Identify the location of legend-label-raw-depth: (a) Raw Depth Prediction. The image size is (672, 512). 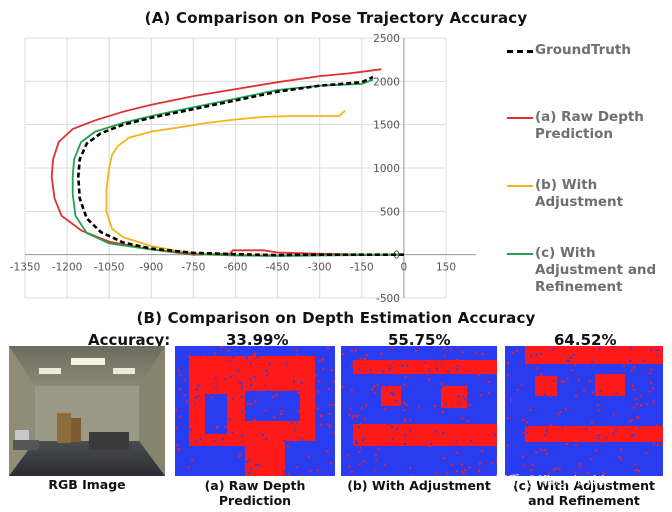
(589, 125).